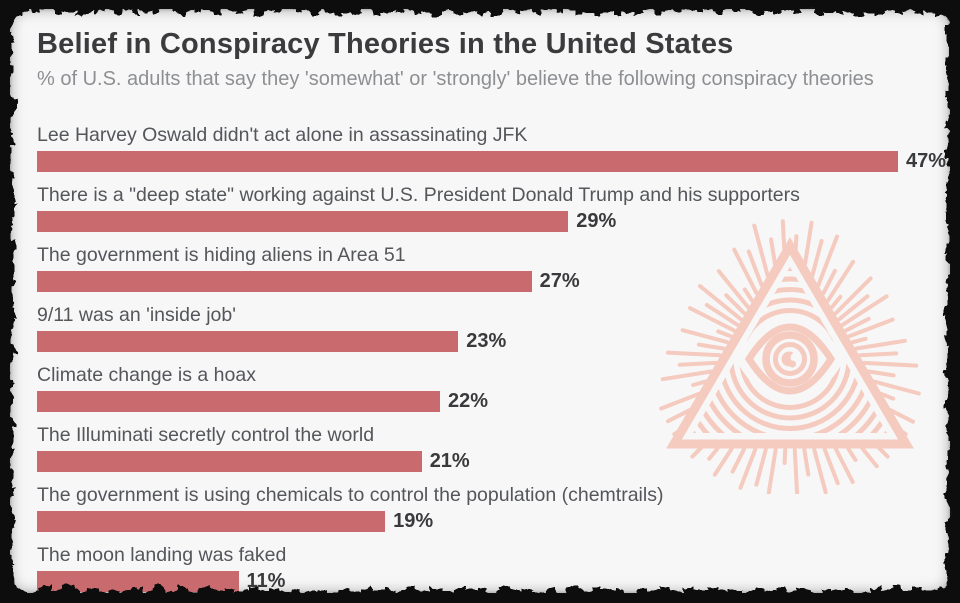 The height and width of the screenshot is (603, 960). Describe the element at coordinates (266, 581) in the screenshot. I see `bar-value-label: 11%` at that location.